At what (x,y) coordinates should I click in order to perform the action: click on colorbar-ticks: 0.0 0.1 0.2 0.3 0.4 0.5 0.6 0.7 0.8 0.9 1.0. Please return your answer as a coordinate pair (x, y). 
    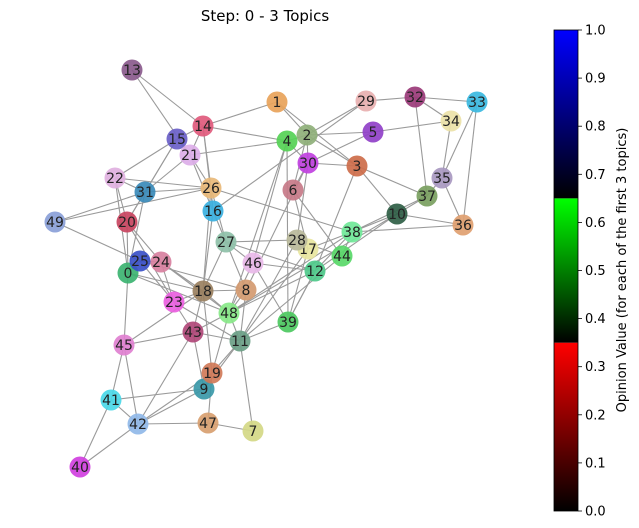
    Looking at the image, I should click on (592, 272).